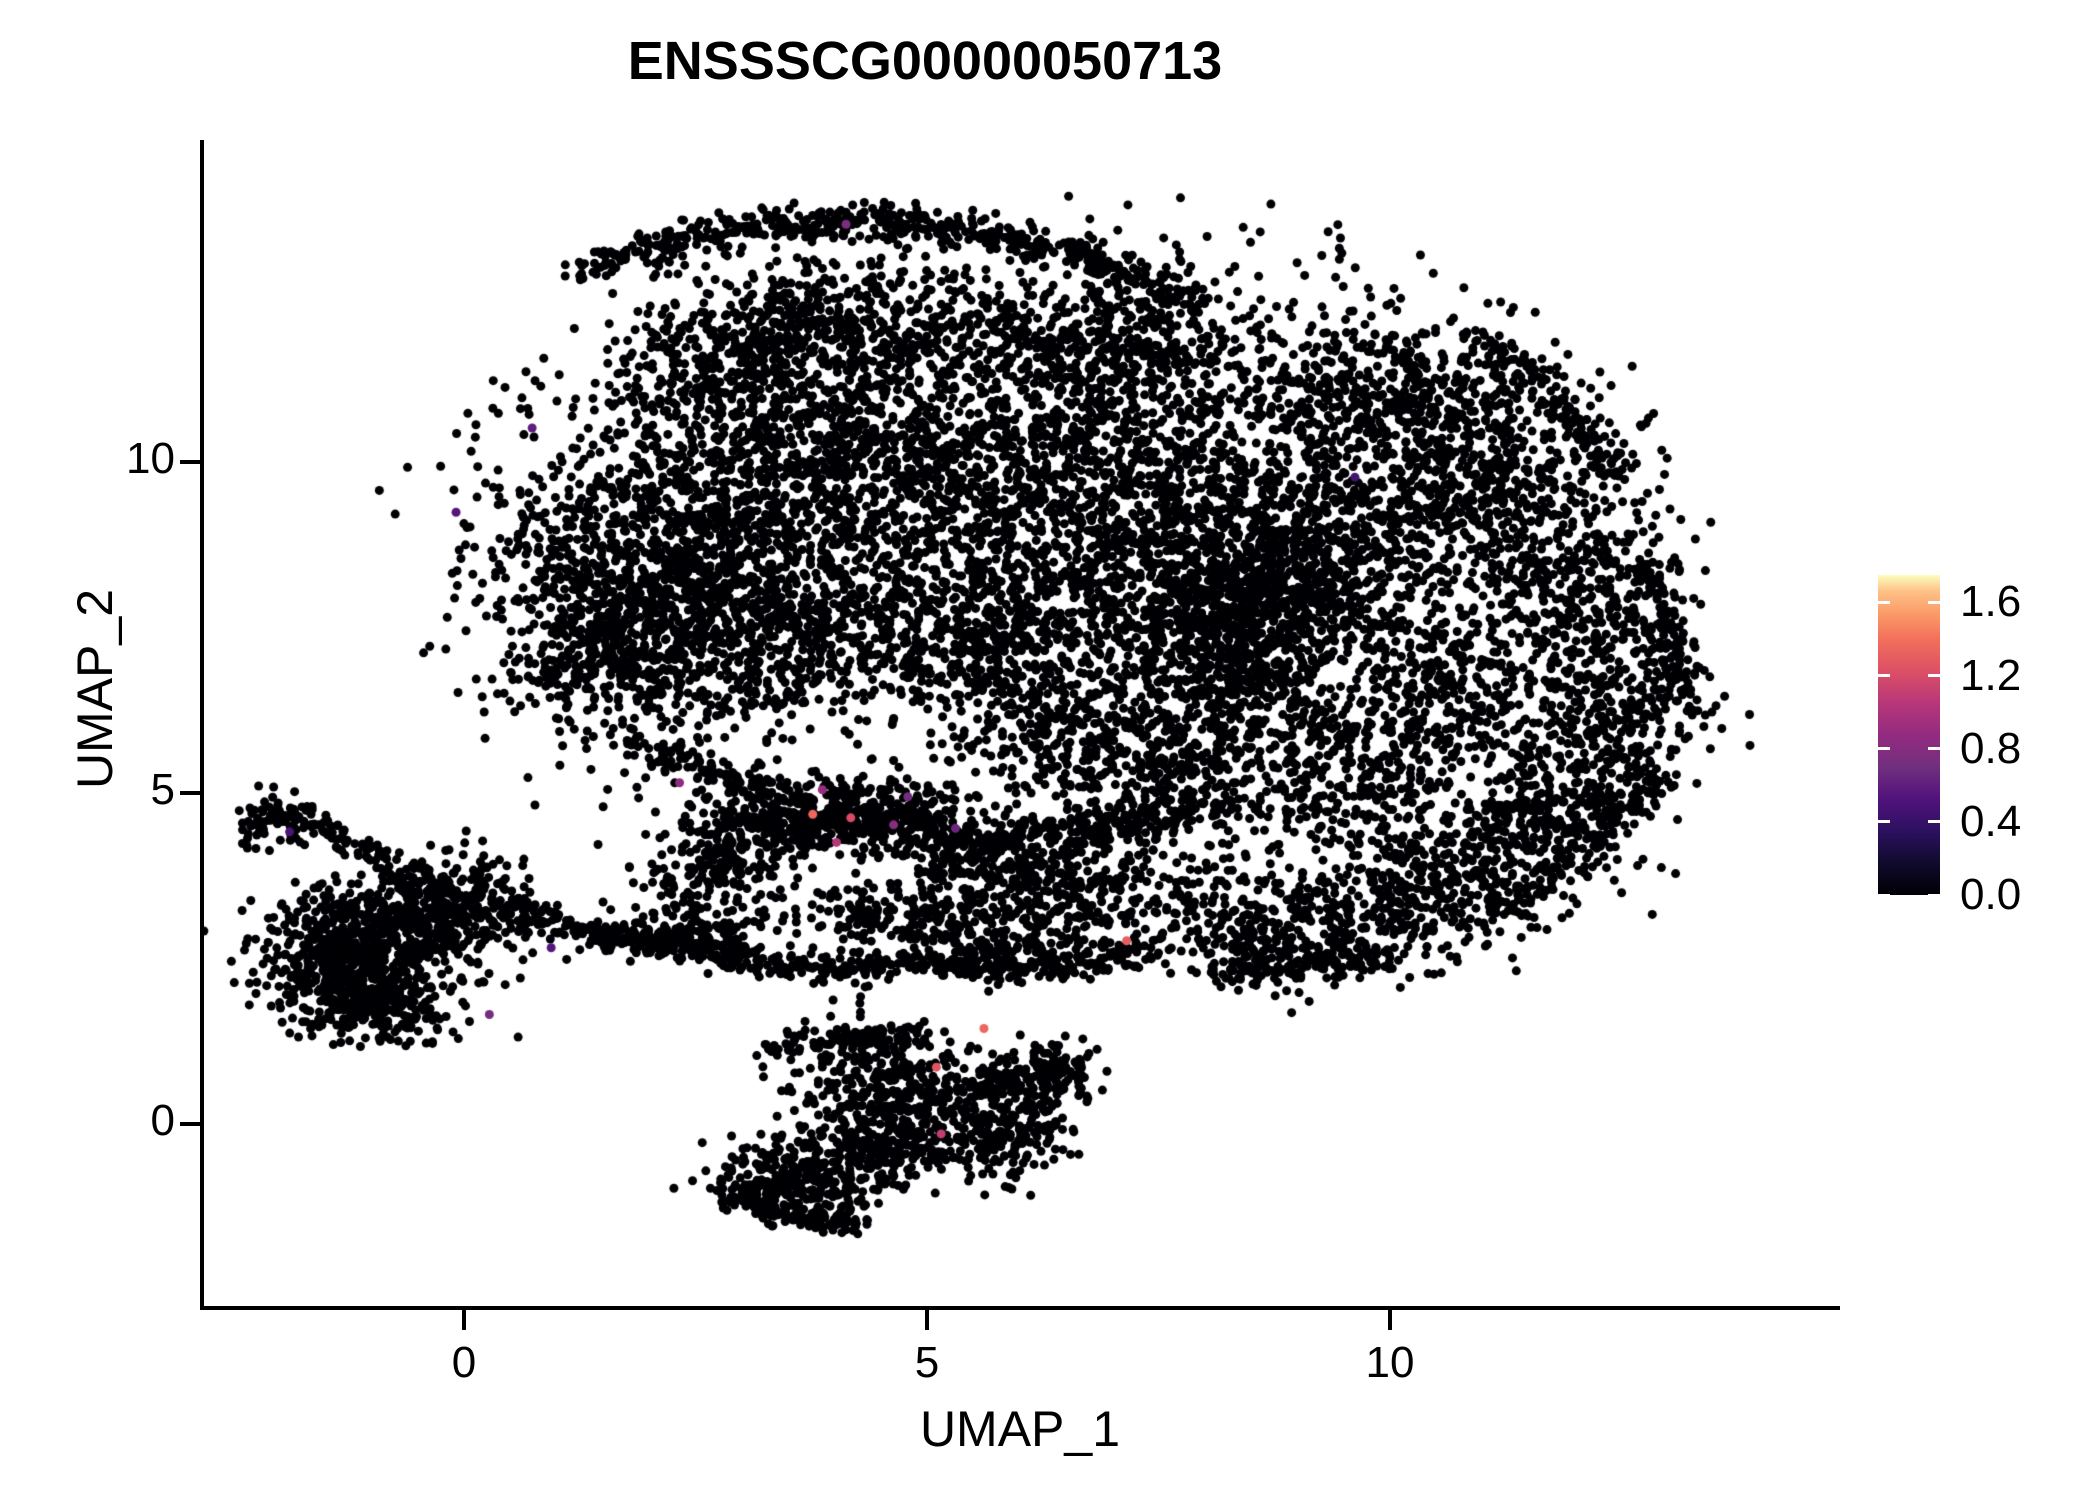 This screenshot has width=2100, height=1500. I want to click on colorbar-label-1.6: 1.6, so click(1991, 602).